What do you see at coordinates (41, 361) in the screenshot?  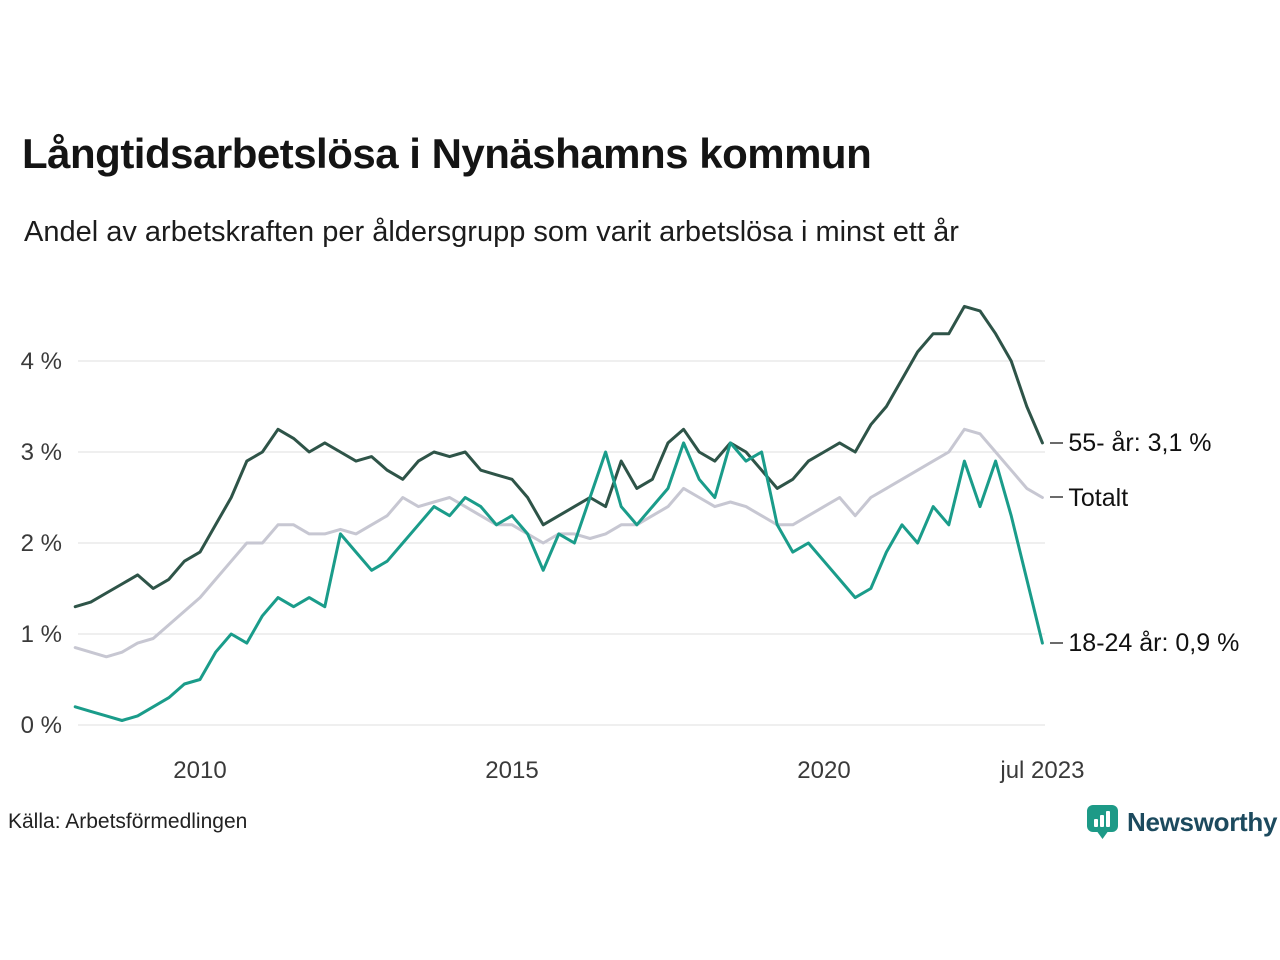 I see `y-tick-label: 4 %` at bounding box center [41, 361].